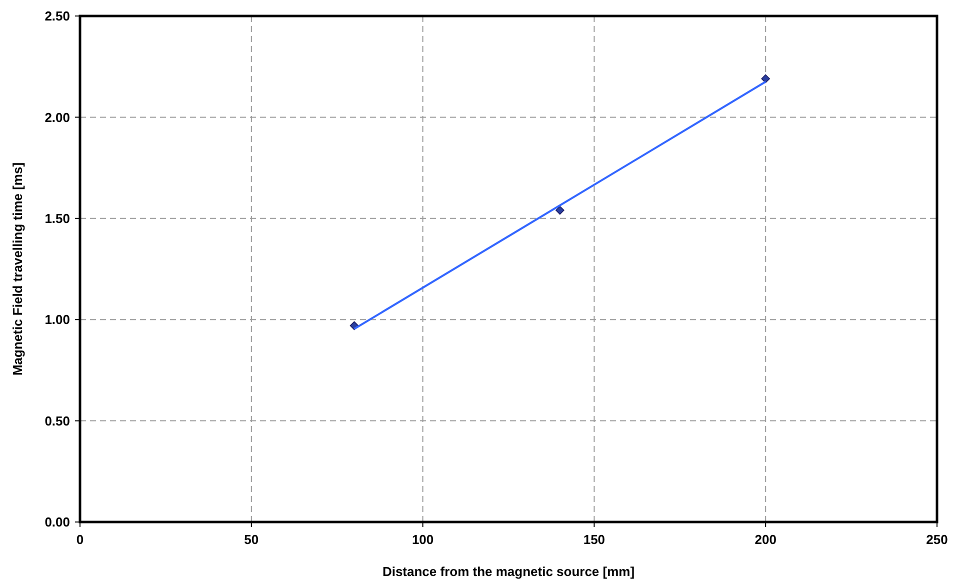 The width and height of the screenshot is (954, 588). I want to click on x-axis-title: Distance from the magnetic source [mm], so click(508, 571).